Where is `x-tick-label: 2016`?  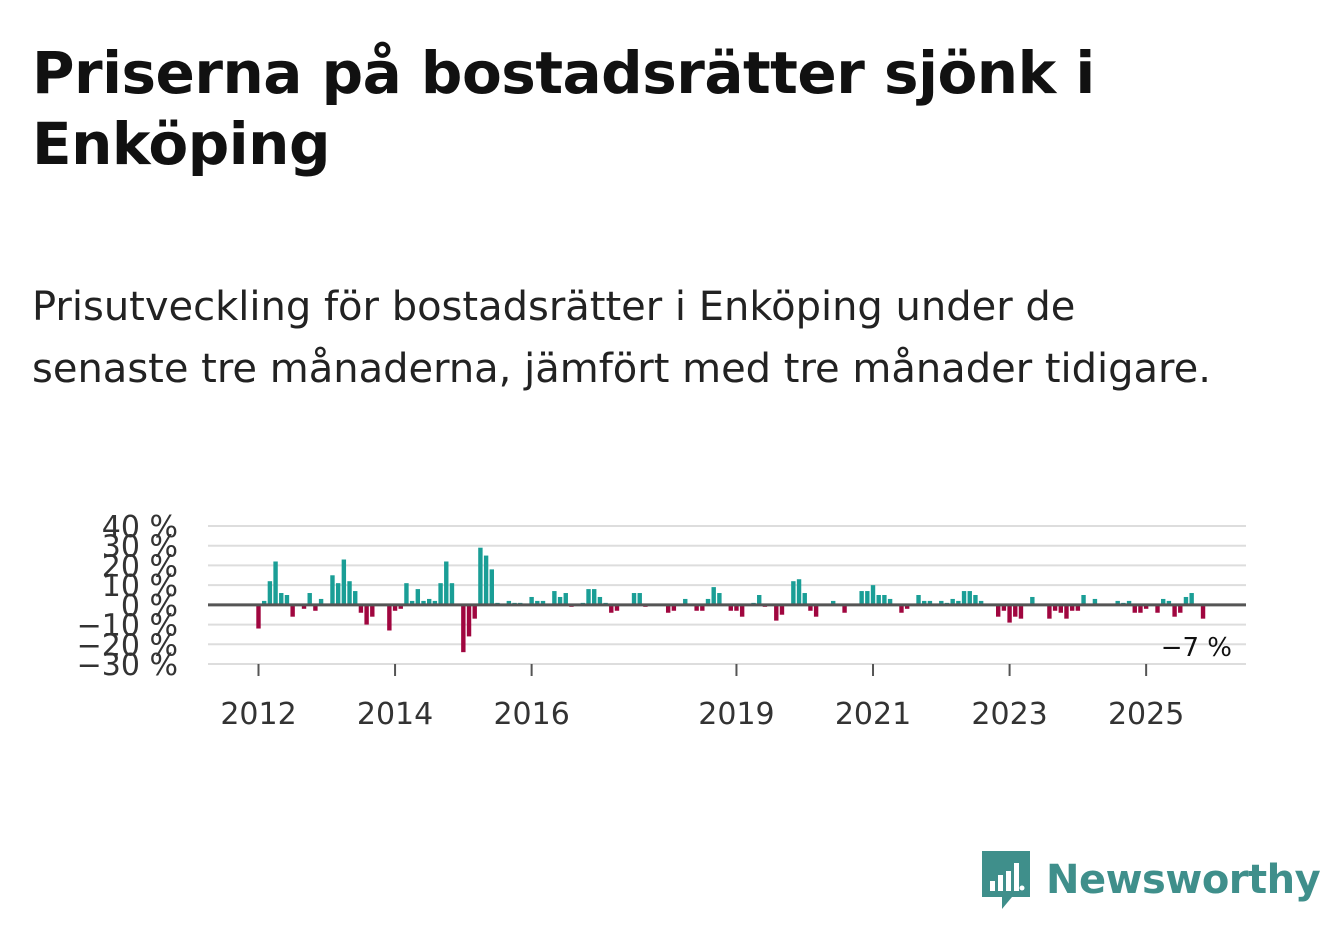
x-tick-label: 2016 is located at coordinates (531, 714).